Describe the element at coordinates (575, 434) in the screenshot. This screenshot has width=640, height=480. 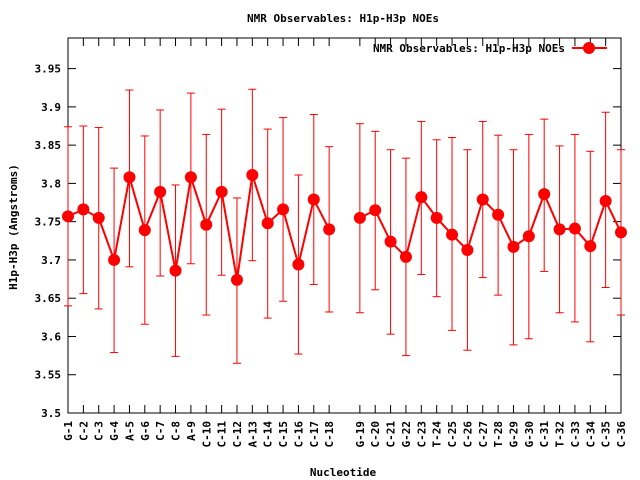
I see `x-tick-label: C-33` at that location.